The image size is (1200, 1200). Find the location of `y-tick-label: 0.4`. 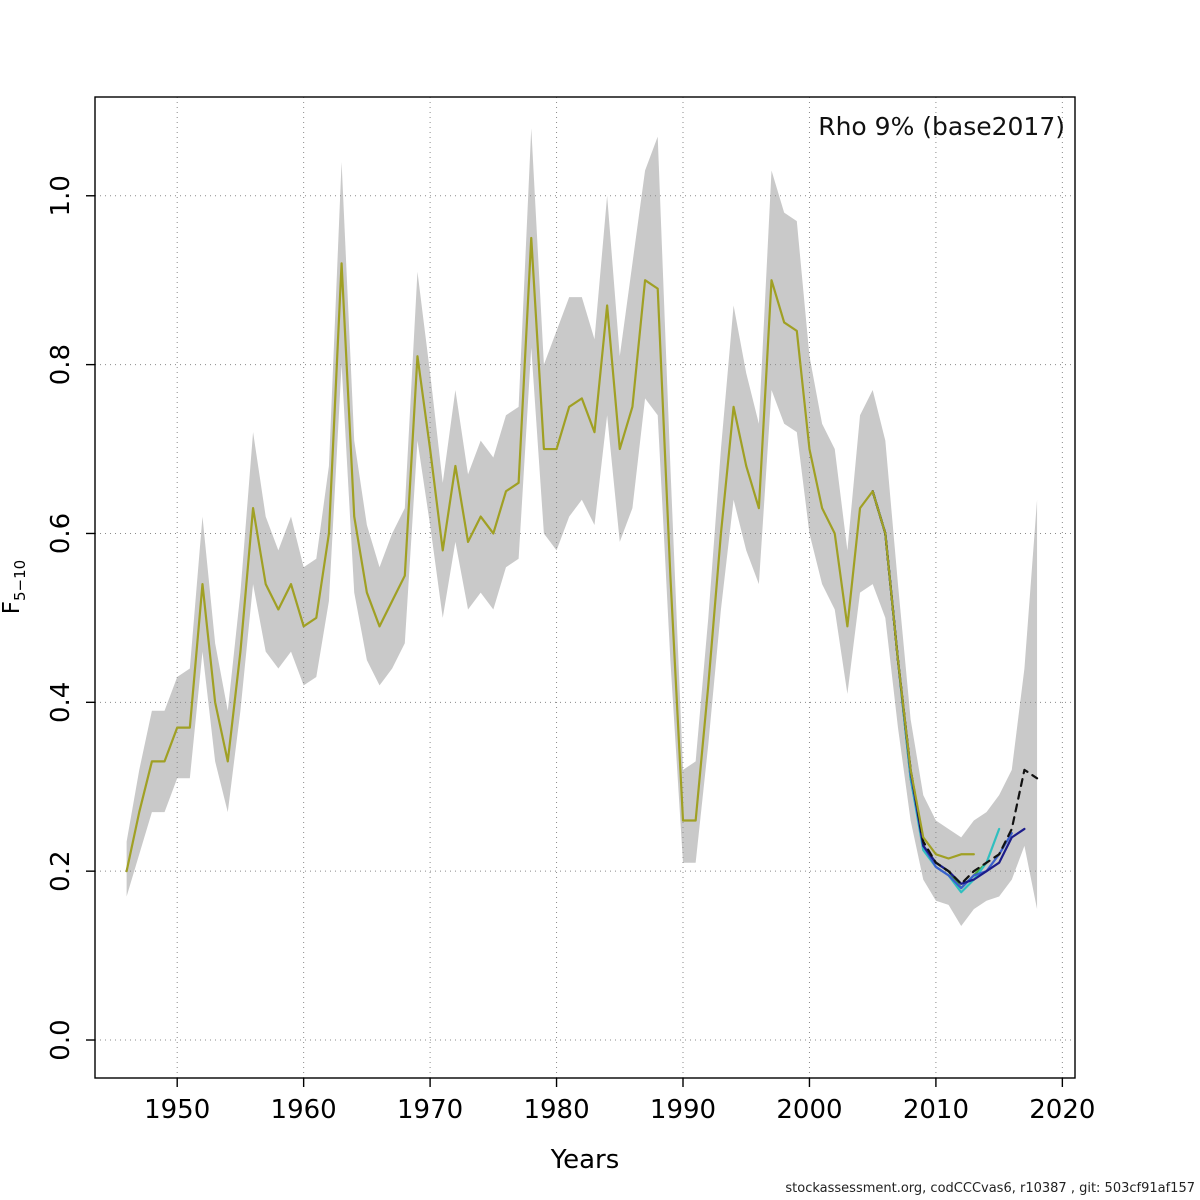

y-tick-label: 0.4 is located at coordinates (61, 702).